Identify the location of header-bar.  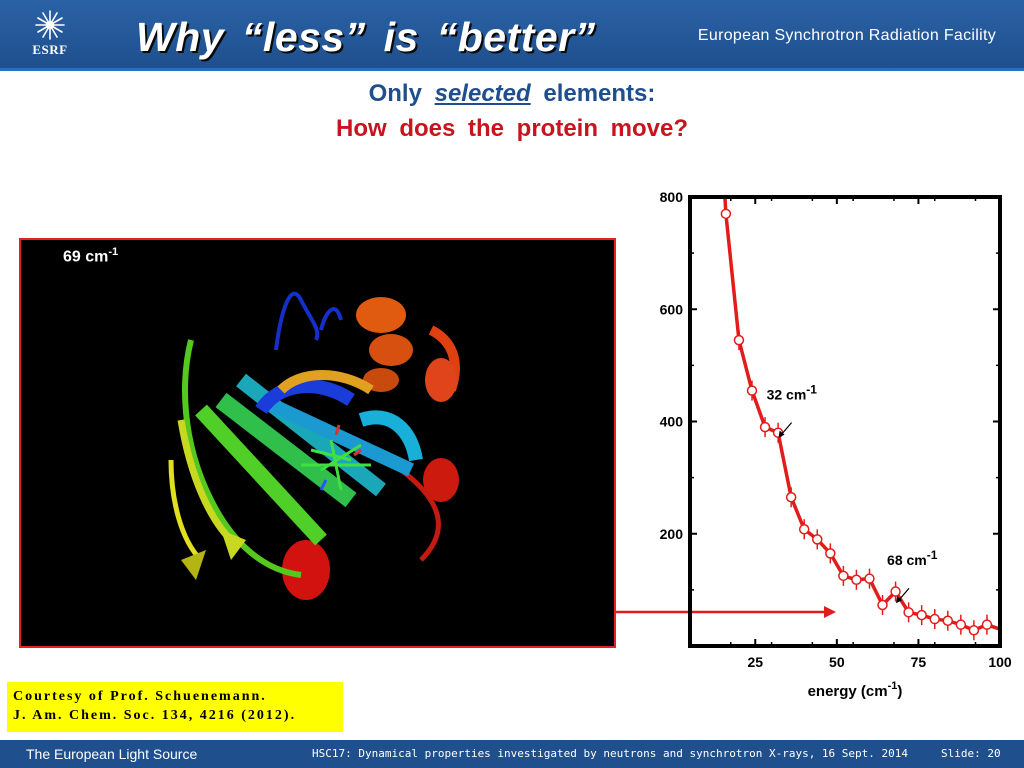
(512, 34).